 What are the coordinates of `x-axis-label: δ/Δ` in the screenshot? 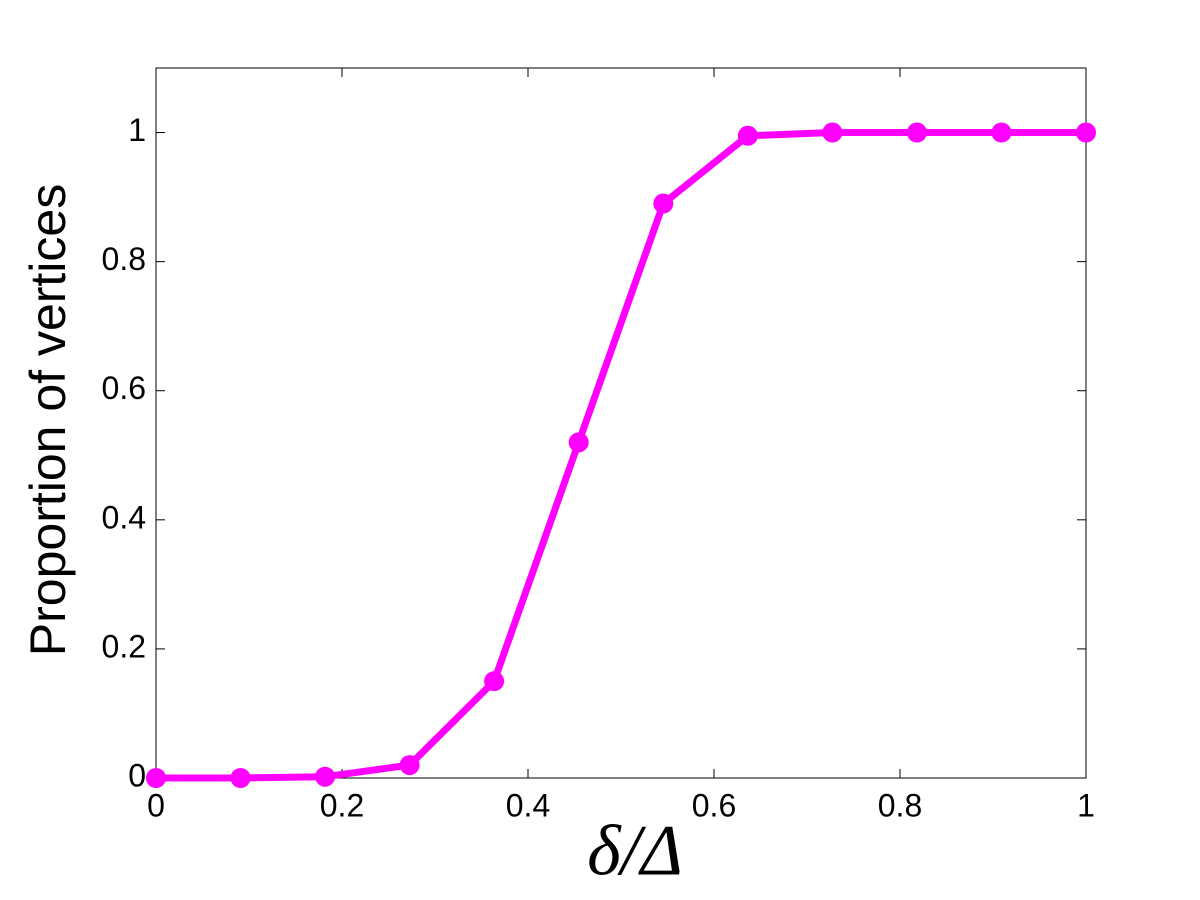 It's located at (635, 851).